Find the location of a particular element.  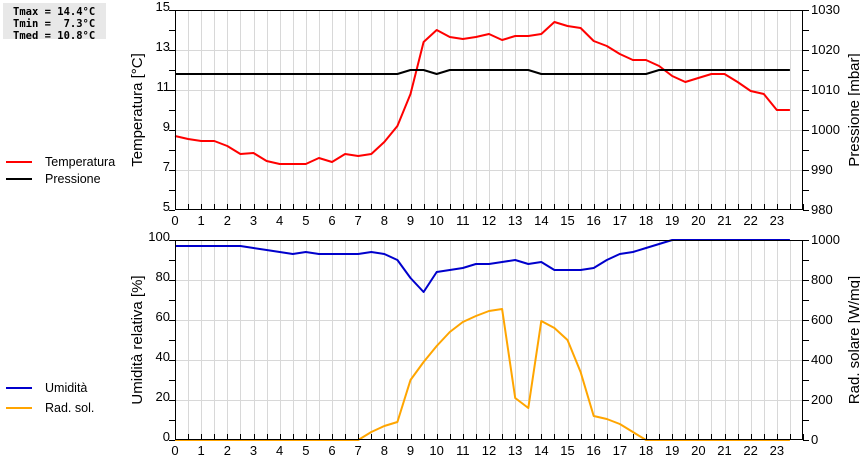

y-tick-label: 7 is located at coordinates (166, 166).